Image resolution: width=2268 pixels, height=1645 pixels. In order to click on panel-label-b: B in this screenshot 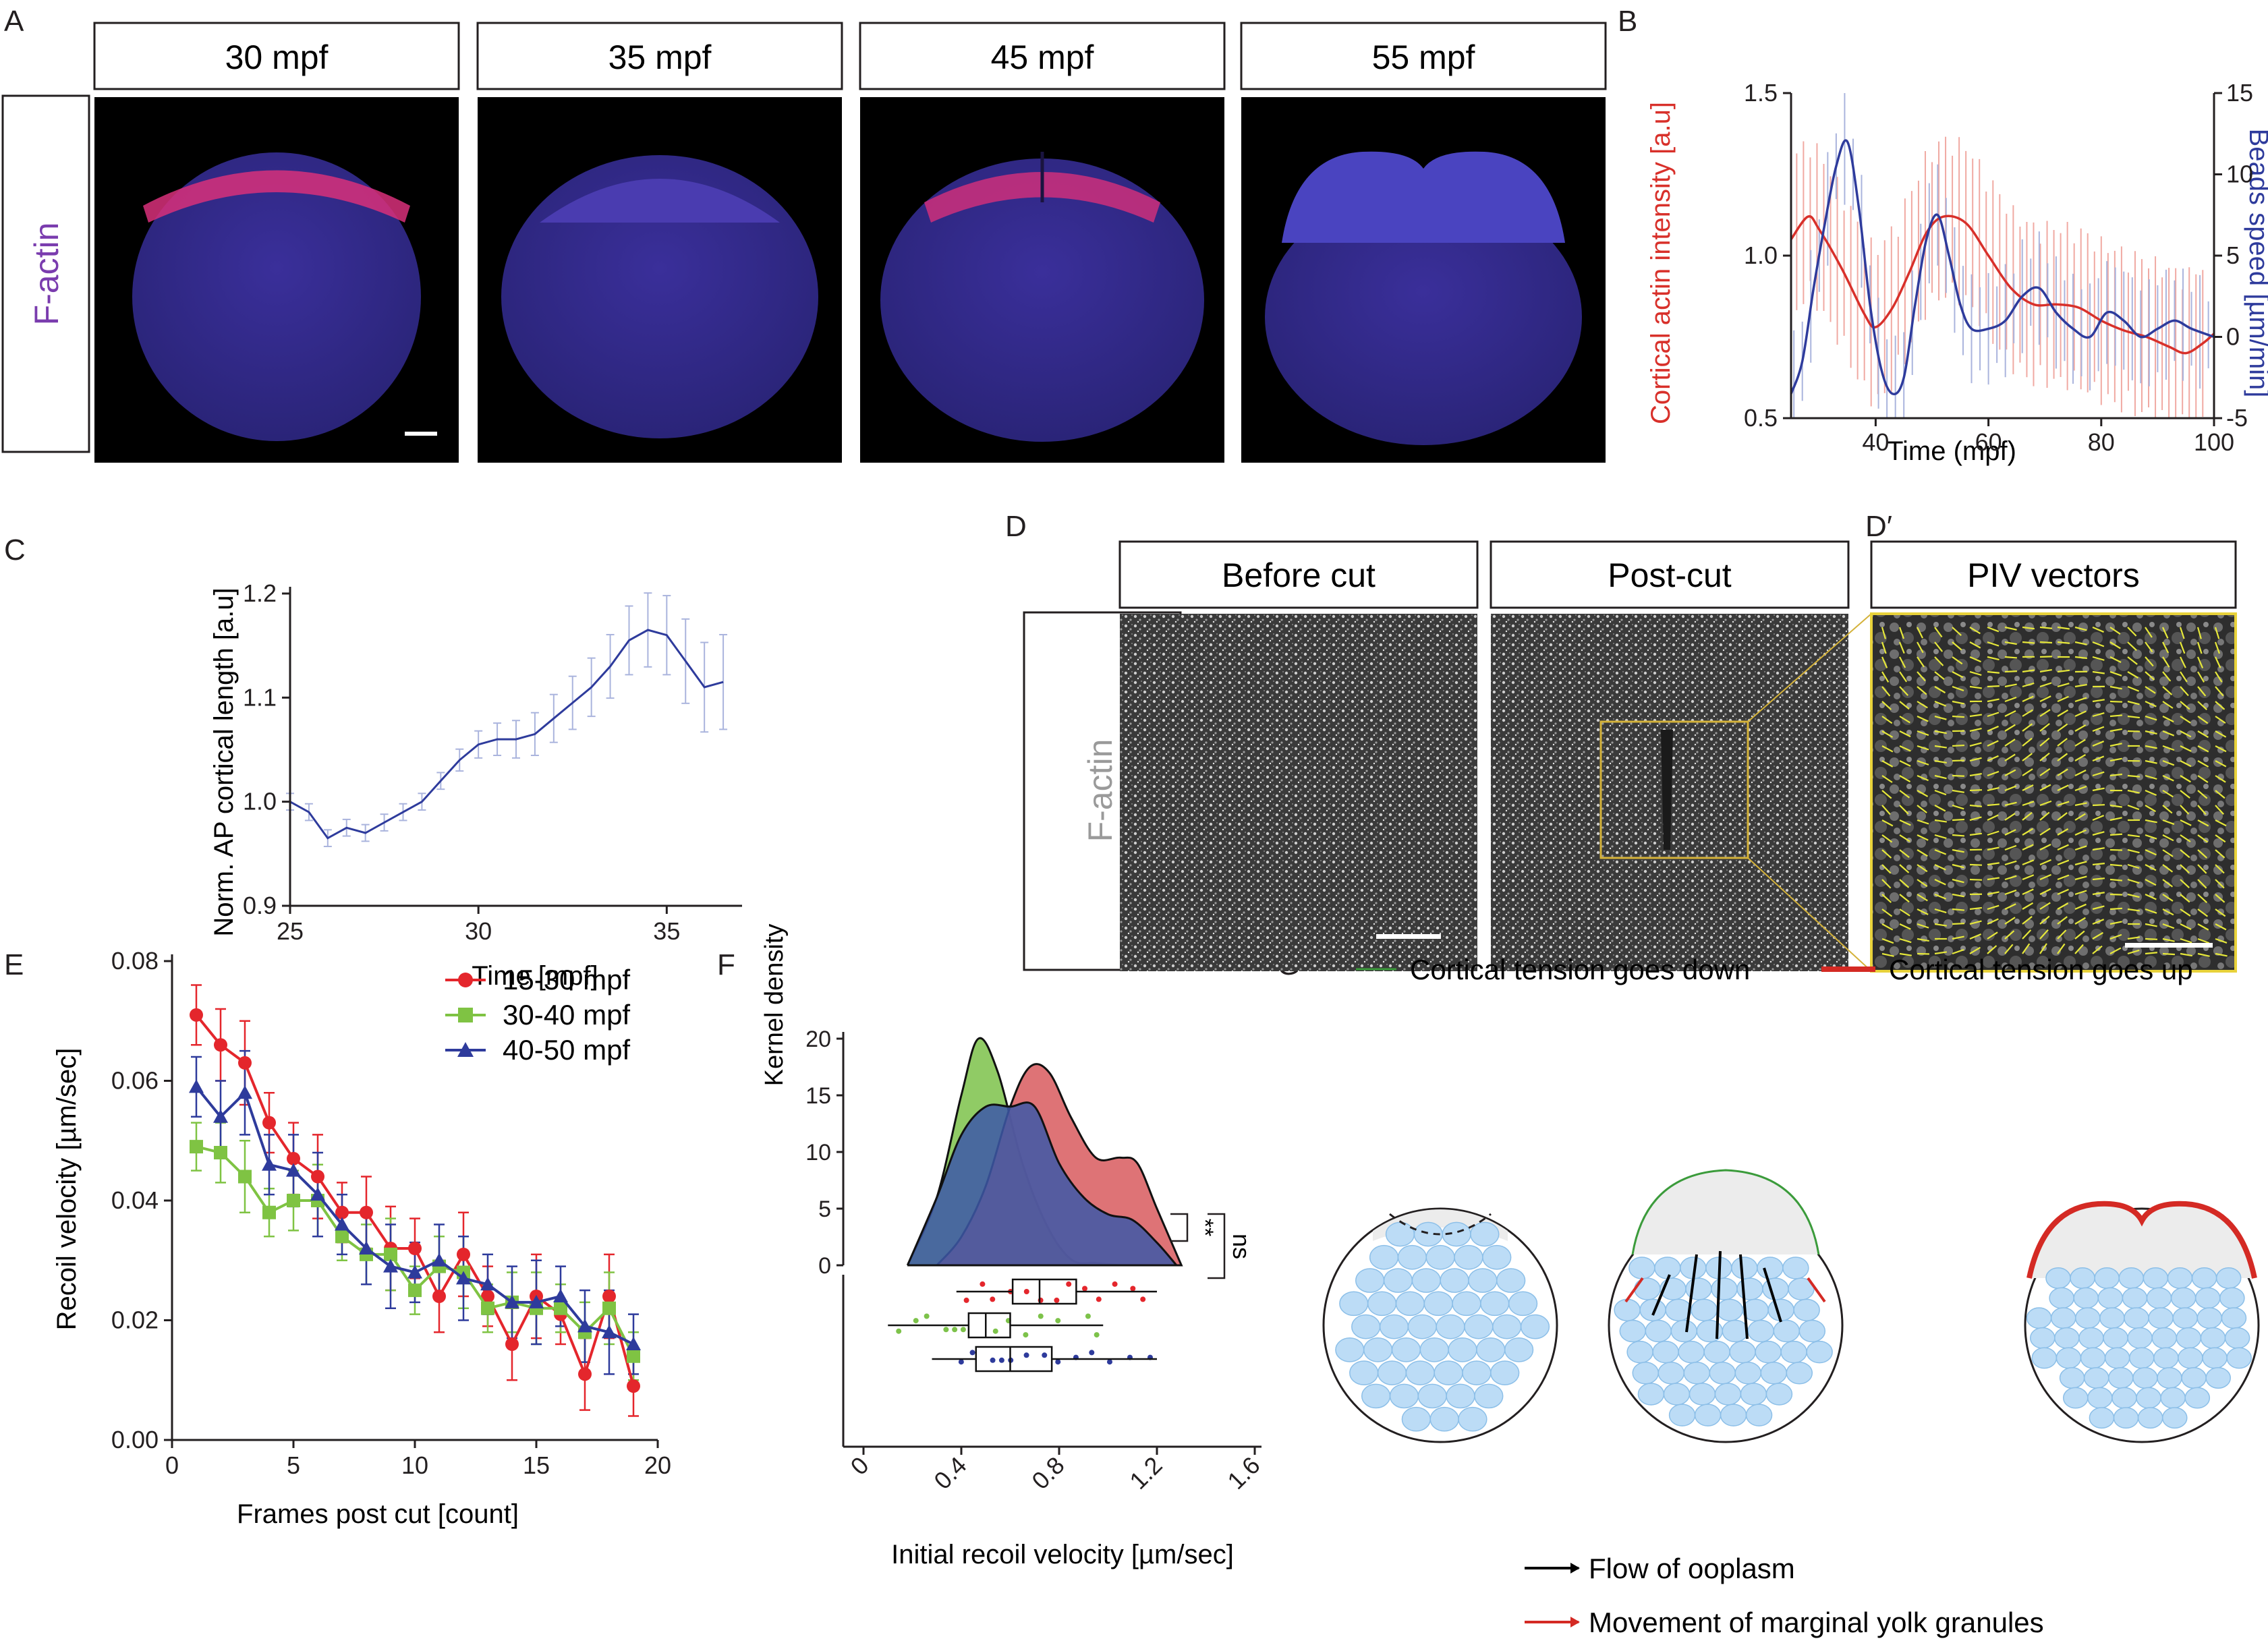, I will do `click(1627, 21)`.